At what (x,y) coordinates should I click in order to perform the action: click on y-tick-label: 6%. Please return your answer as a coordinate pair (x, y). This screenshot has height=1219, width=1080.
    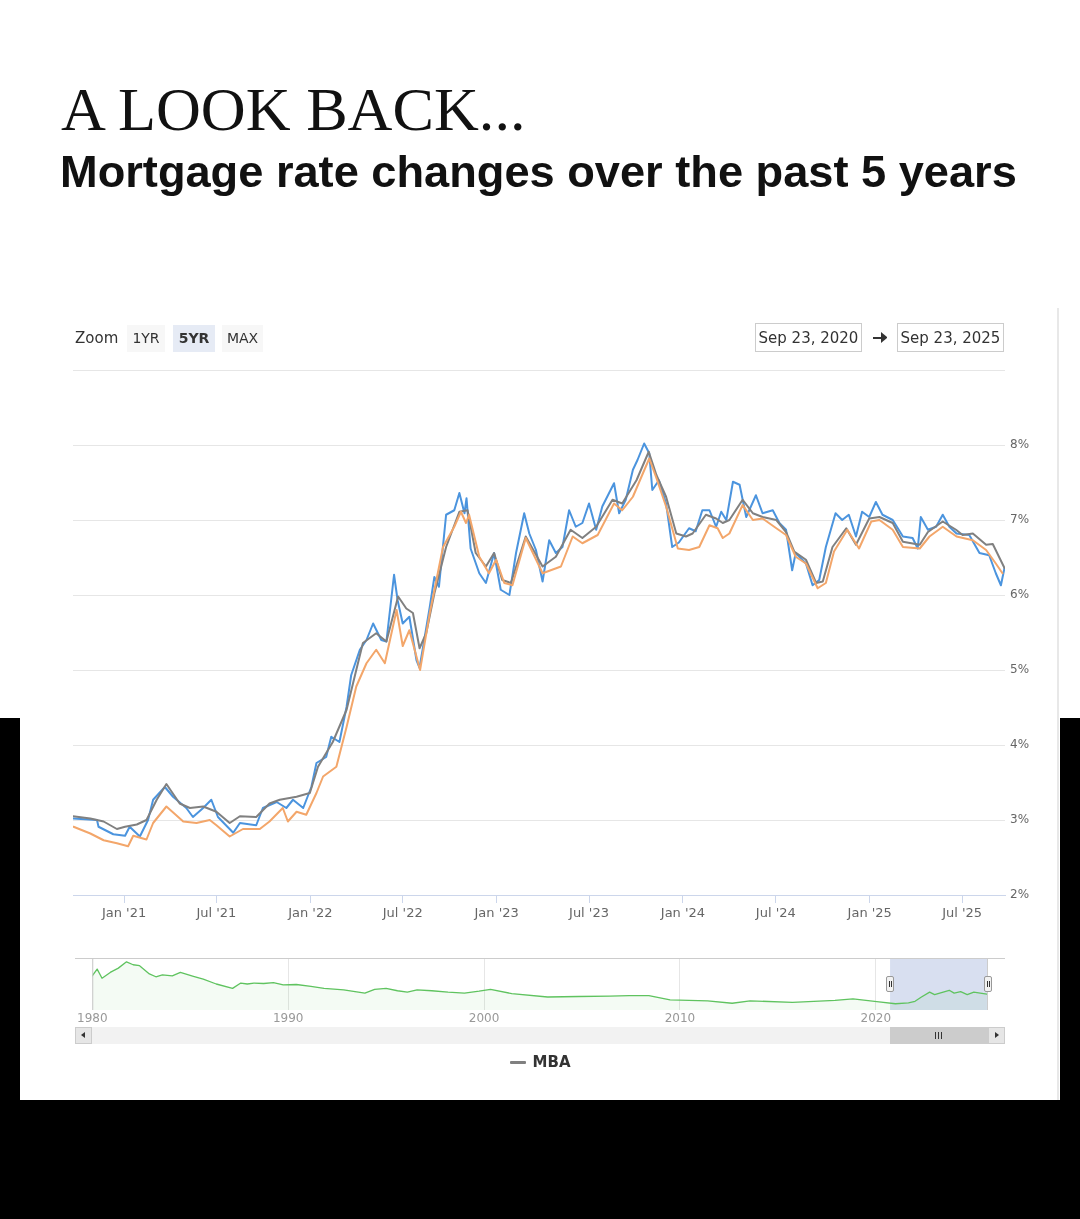
    Looking at the image, I should click on (1020, 594).